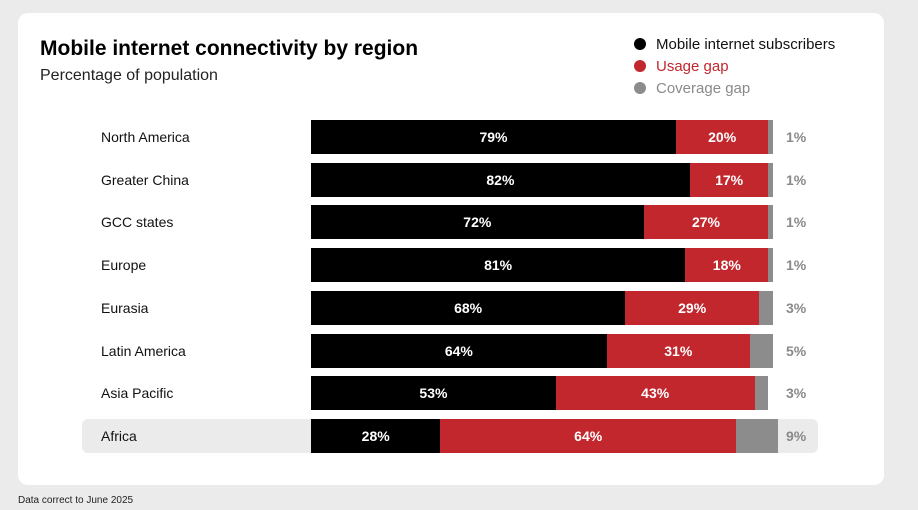  Describe the element at coordinates (143, 350) in the screenshot. I see `category-label-latin-america: Latin America` at that location.